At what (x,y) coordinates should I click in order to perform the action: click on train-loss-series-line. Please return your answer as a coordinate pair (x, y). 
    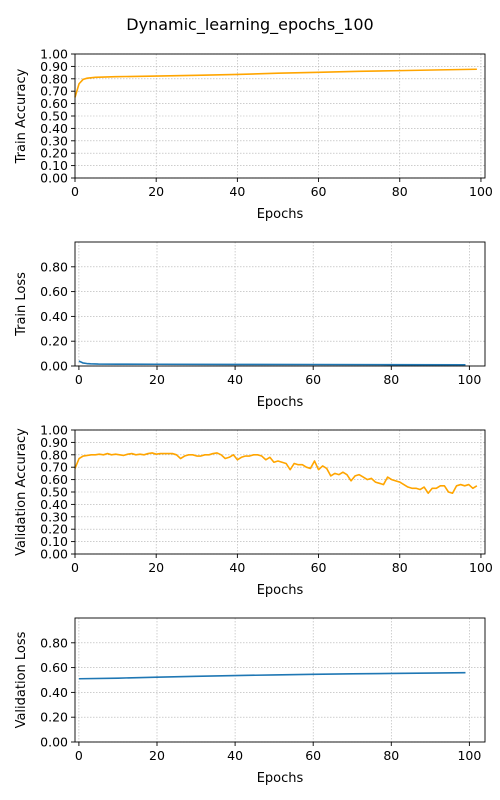
    Looking at the image, I should click on (272, 363).